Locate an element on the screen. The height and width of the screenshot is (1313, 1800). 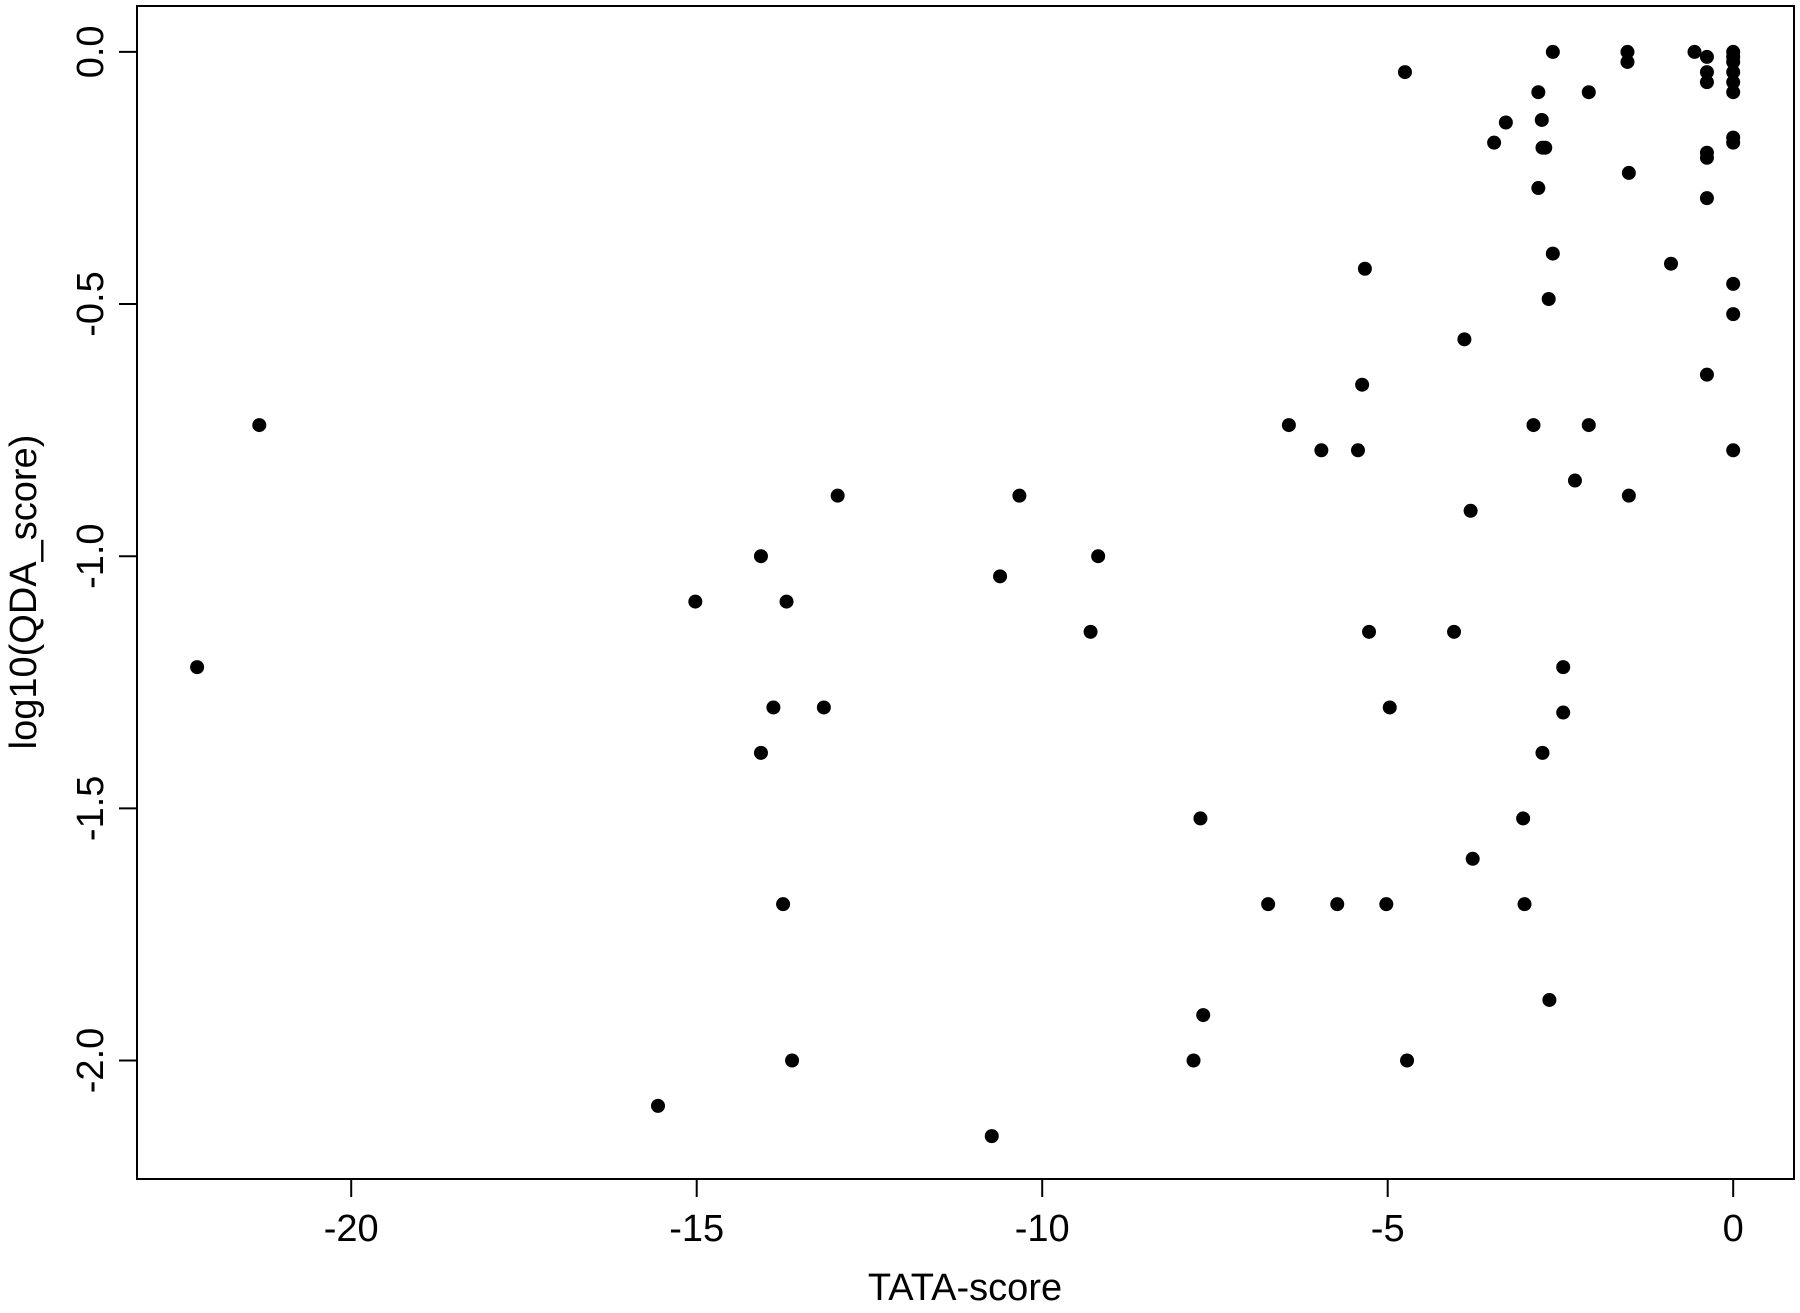
x-tick-label: -10 is located at coordinates (1042, 1229).